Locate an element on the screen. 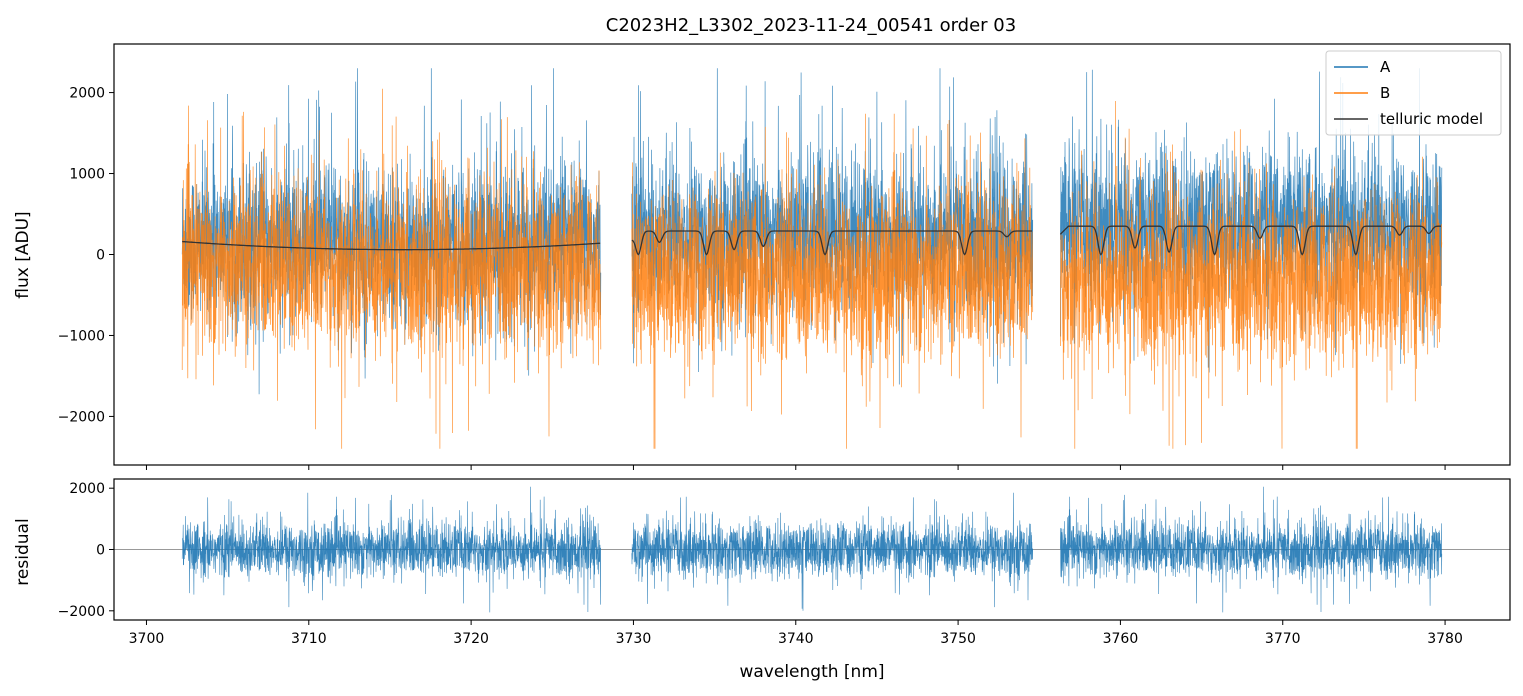 The height and width of the screenshot is (696, 1523). legend-box is located at coordinates (1413, 93).